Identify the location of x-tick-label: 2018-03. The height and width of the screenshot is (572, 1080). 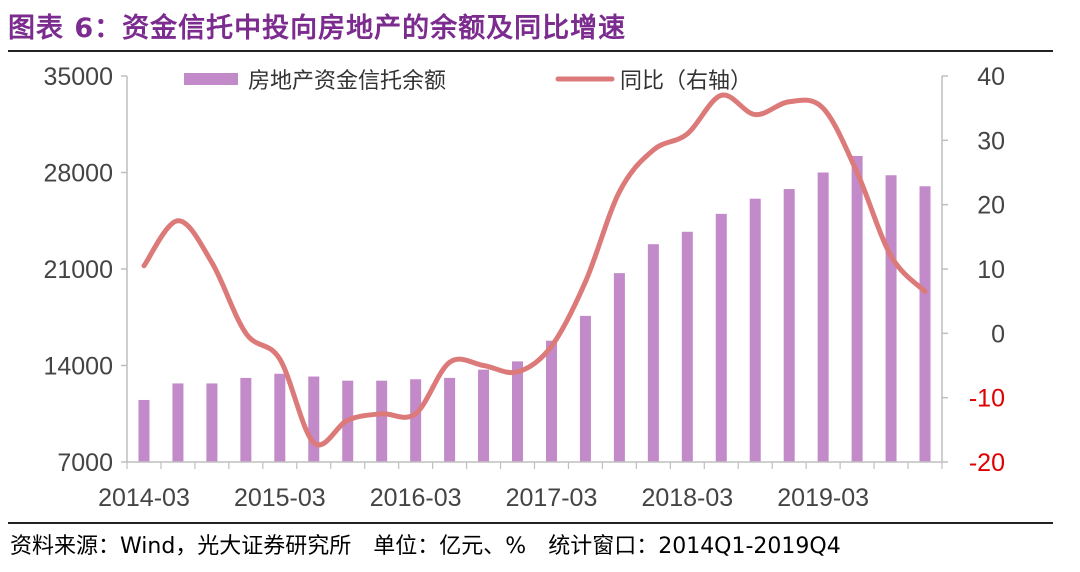
(687, 498).